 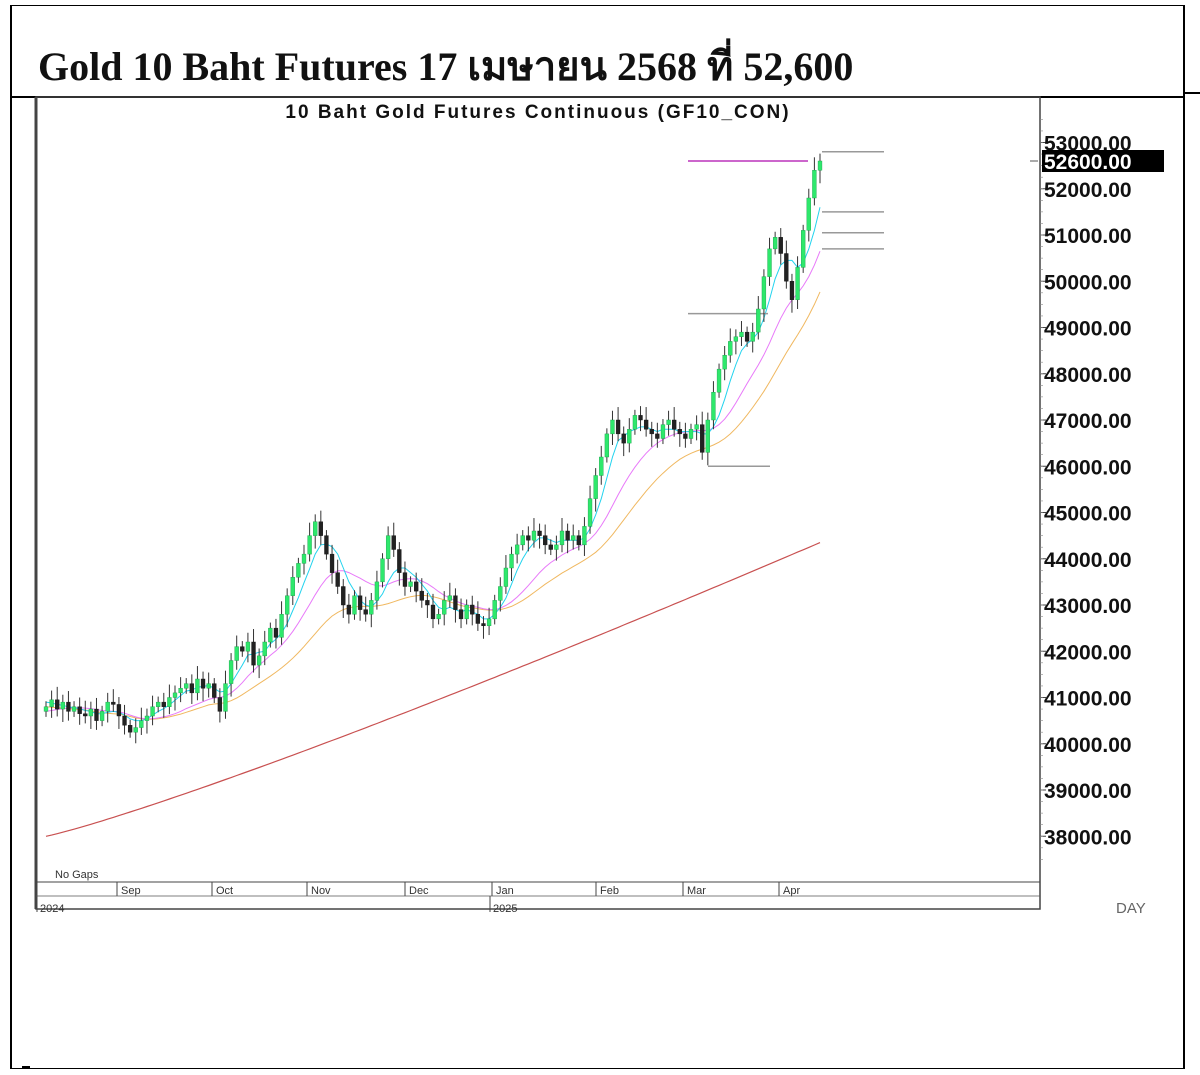 What do you see at coordinates (1088, 837) in the screenshot?
I see `y-tick-label: 38000.00` at bounding box center [1088, 837].